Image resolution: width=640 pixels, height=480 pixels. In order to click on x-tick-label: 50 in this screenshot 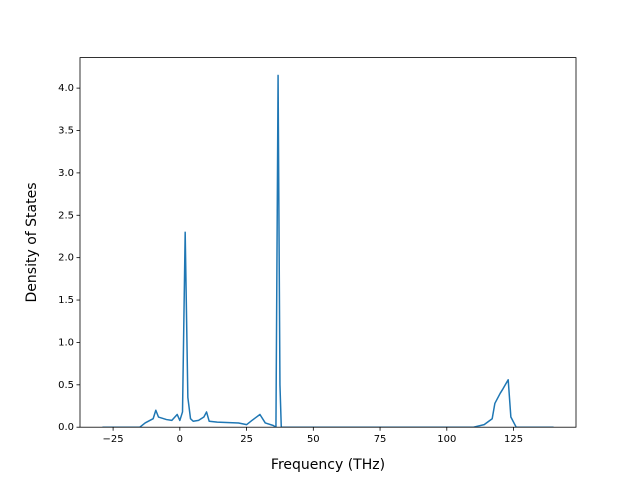, I will do `click(313, 439)`.